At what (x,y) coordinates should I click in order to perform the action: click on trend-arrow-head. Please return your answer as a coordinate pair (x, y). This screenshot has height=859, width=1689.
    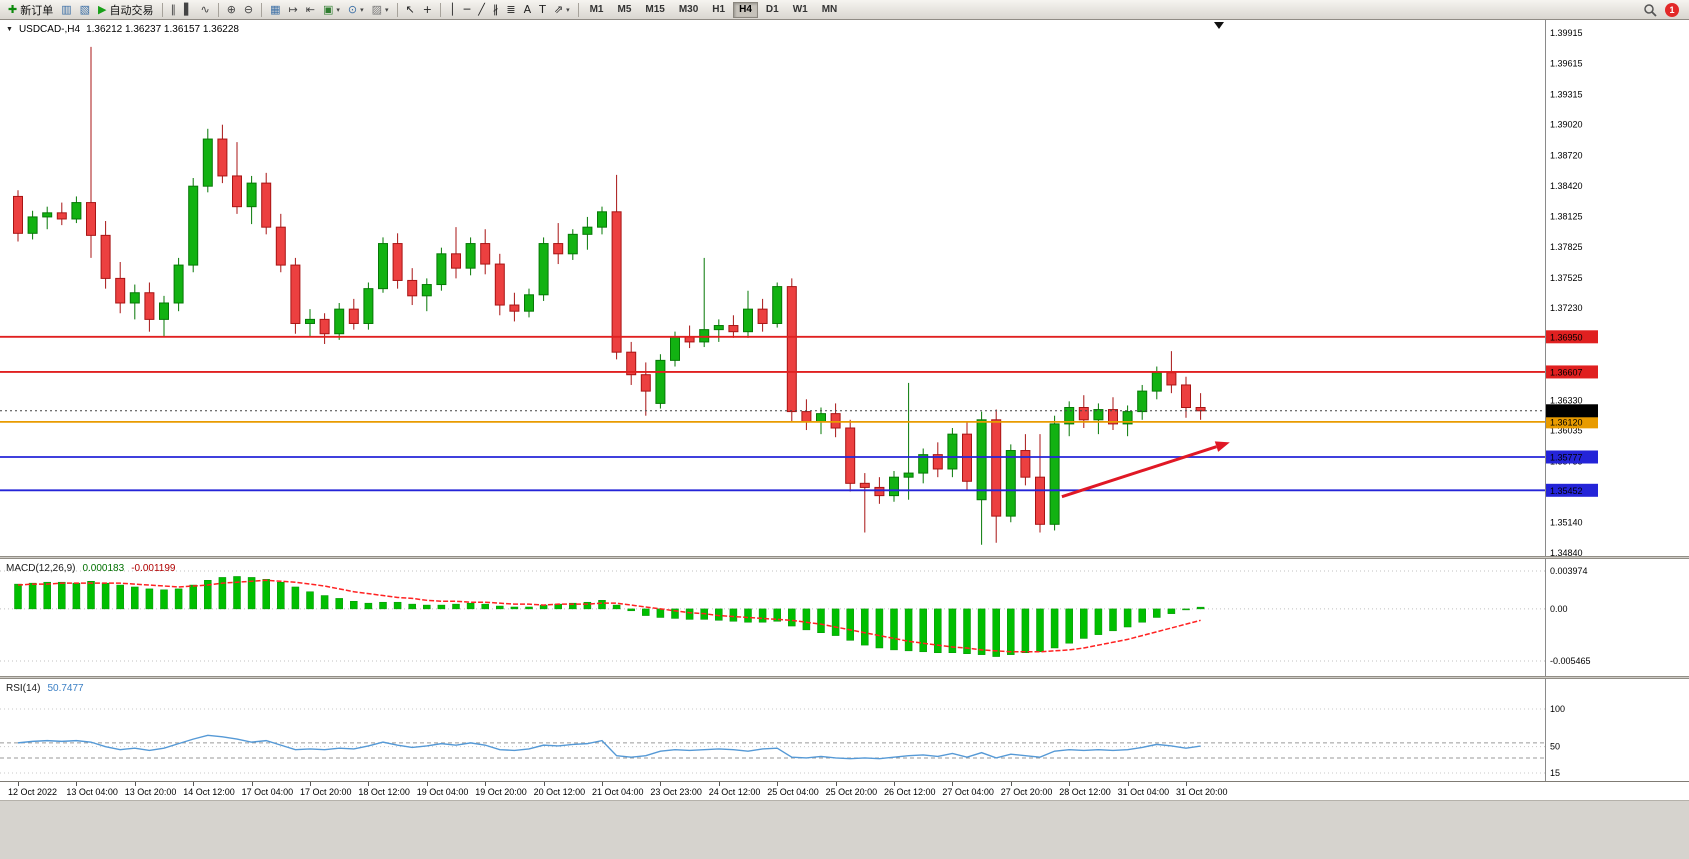
    Looking at the image, I should click on (1222, 446).